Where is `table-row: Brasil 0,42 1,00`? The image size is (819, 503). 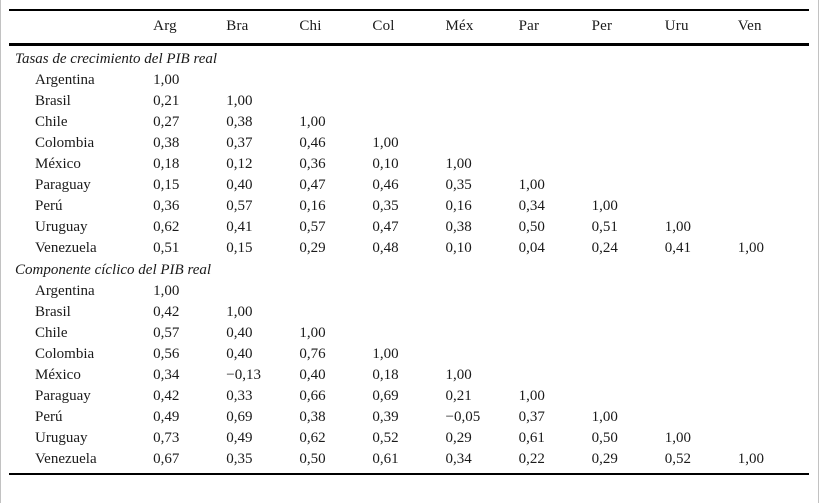 table-row: Brasil 0,42 1,00 is located at coordinates (409, 312).